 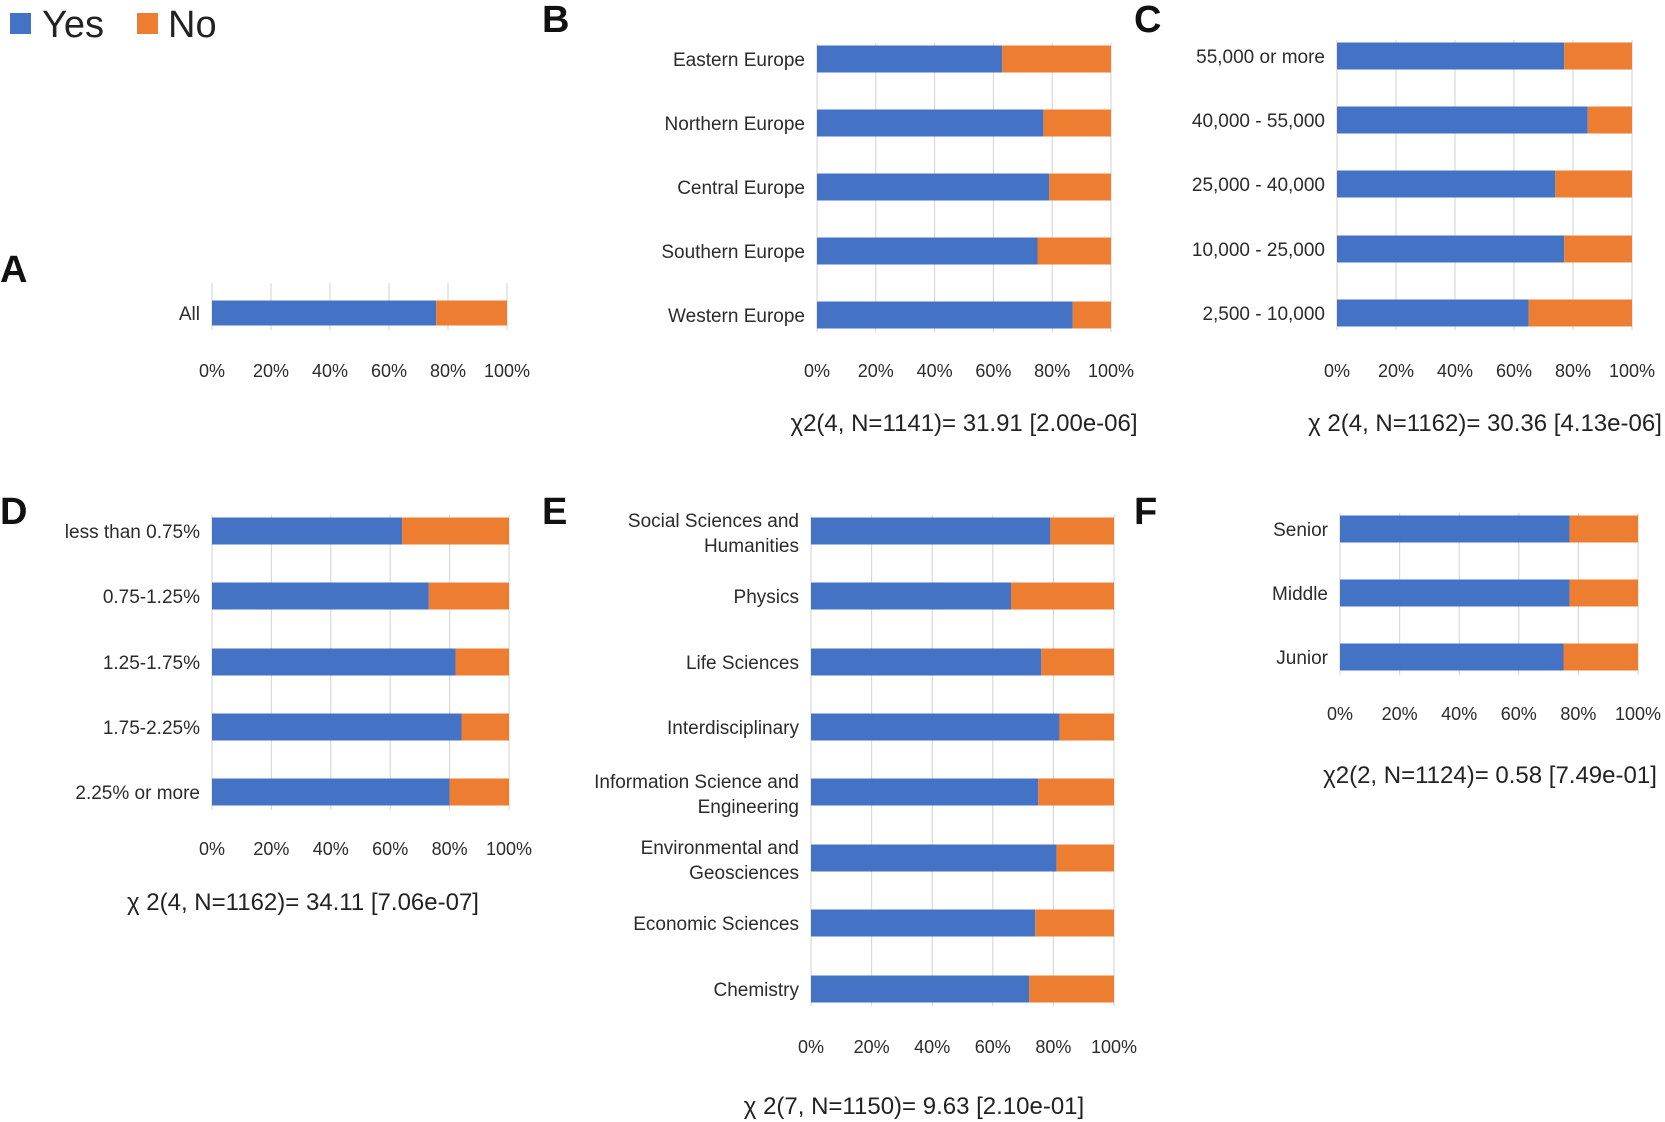 What do you see at coordinates (748, 807) in the screenshot?
I see `category-label-line: Engineering` at bounding box center [748, 807].